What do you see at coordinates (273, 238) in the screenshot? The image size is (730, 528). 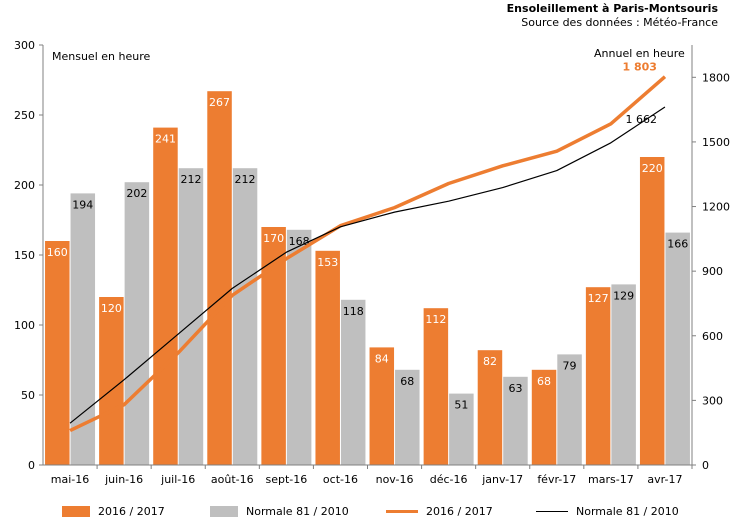 I see `data-label-actual: 170` at bounding box center [273, 238].